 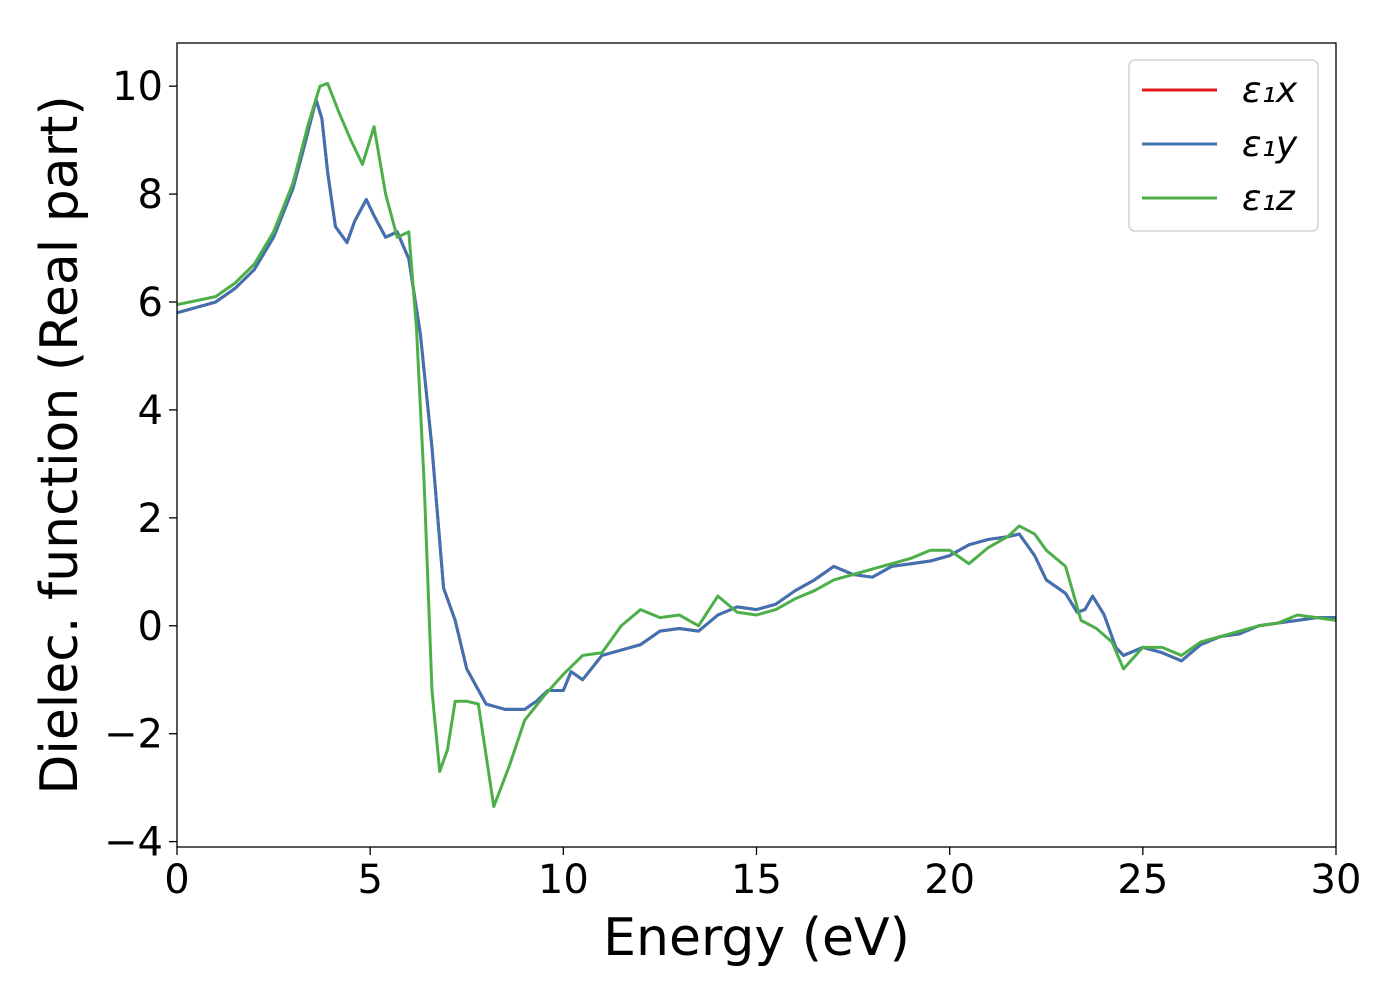 What do you see at coordinates (133, 843) in the screenshot?
I see `y-tick-label: −4` at bounding box center [133, 843].